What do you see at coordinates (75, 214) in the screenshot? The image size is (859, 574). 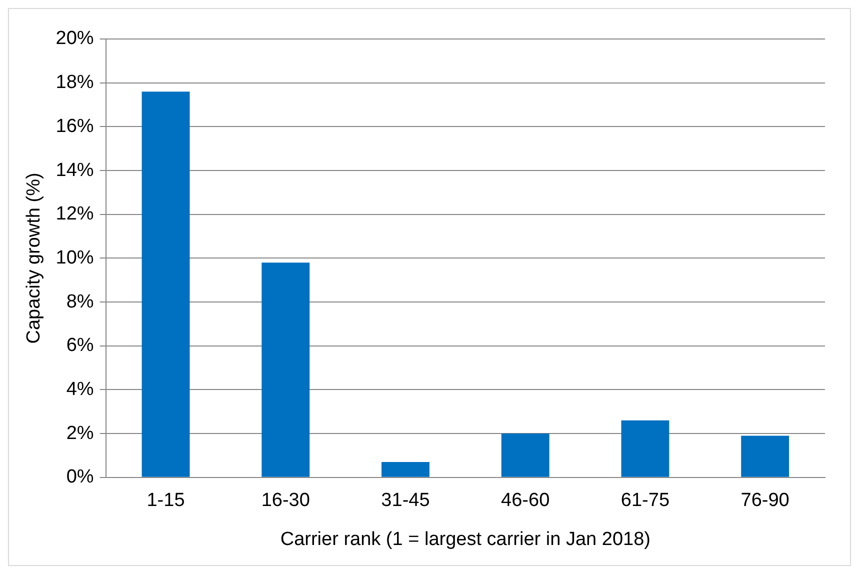 I see `y-tick-label: 12%` at bounding box center [75, 214].